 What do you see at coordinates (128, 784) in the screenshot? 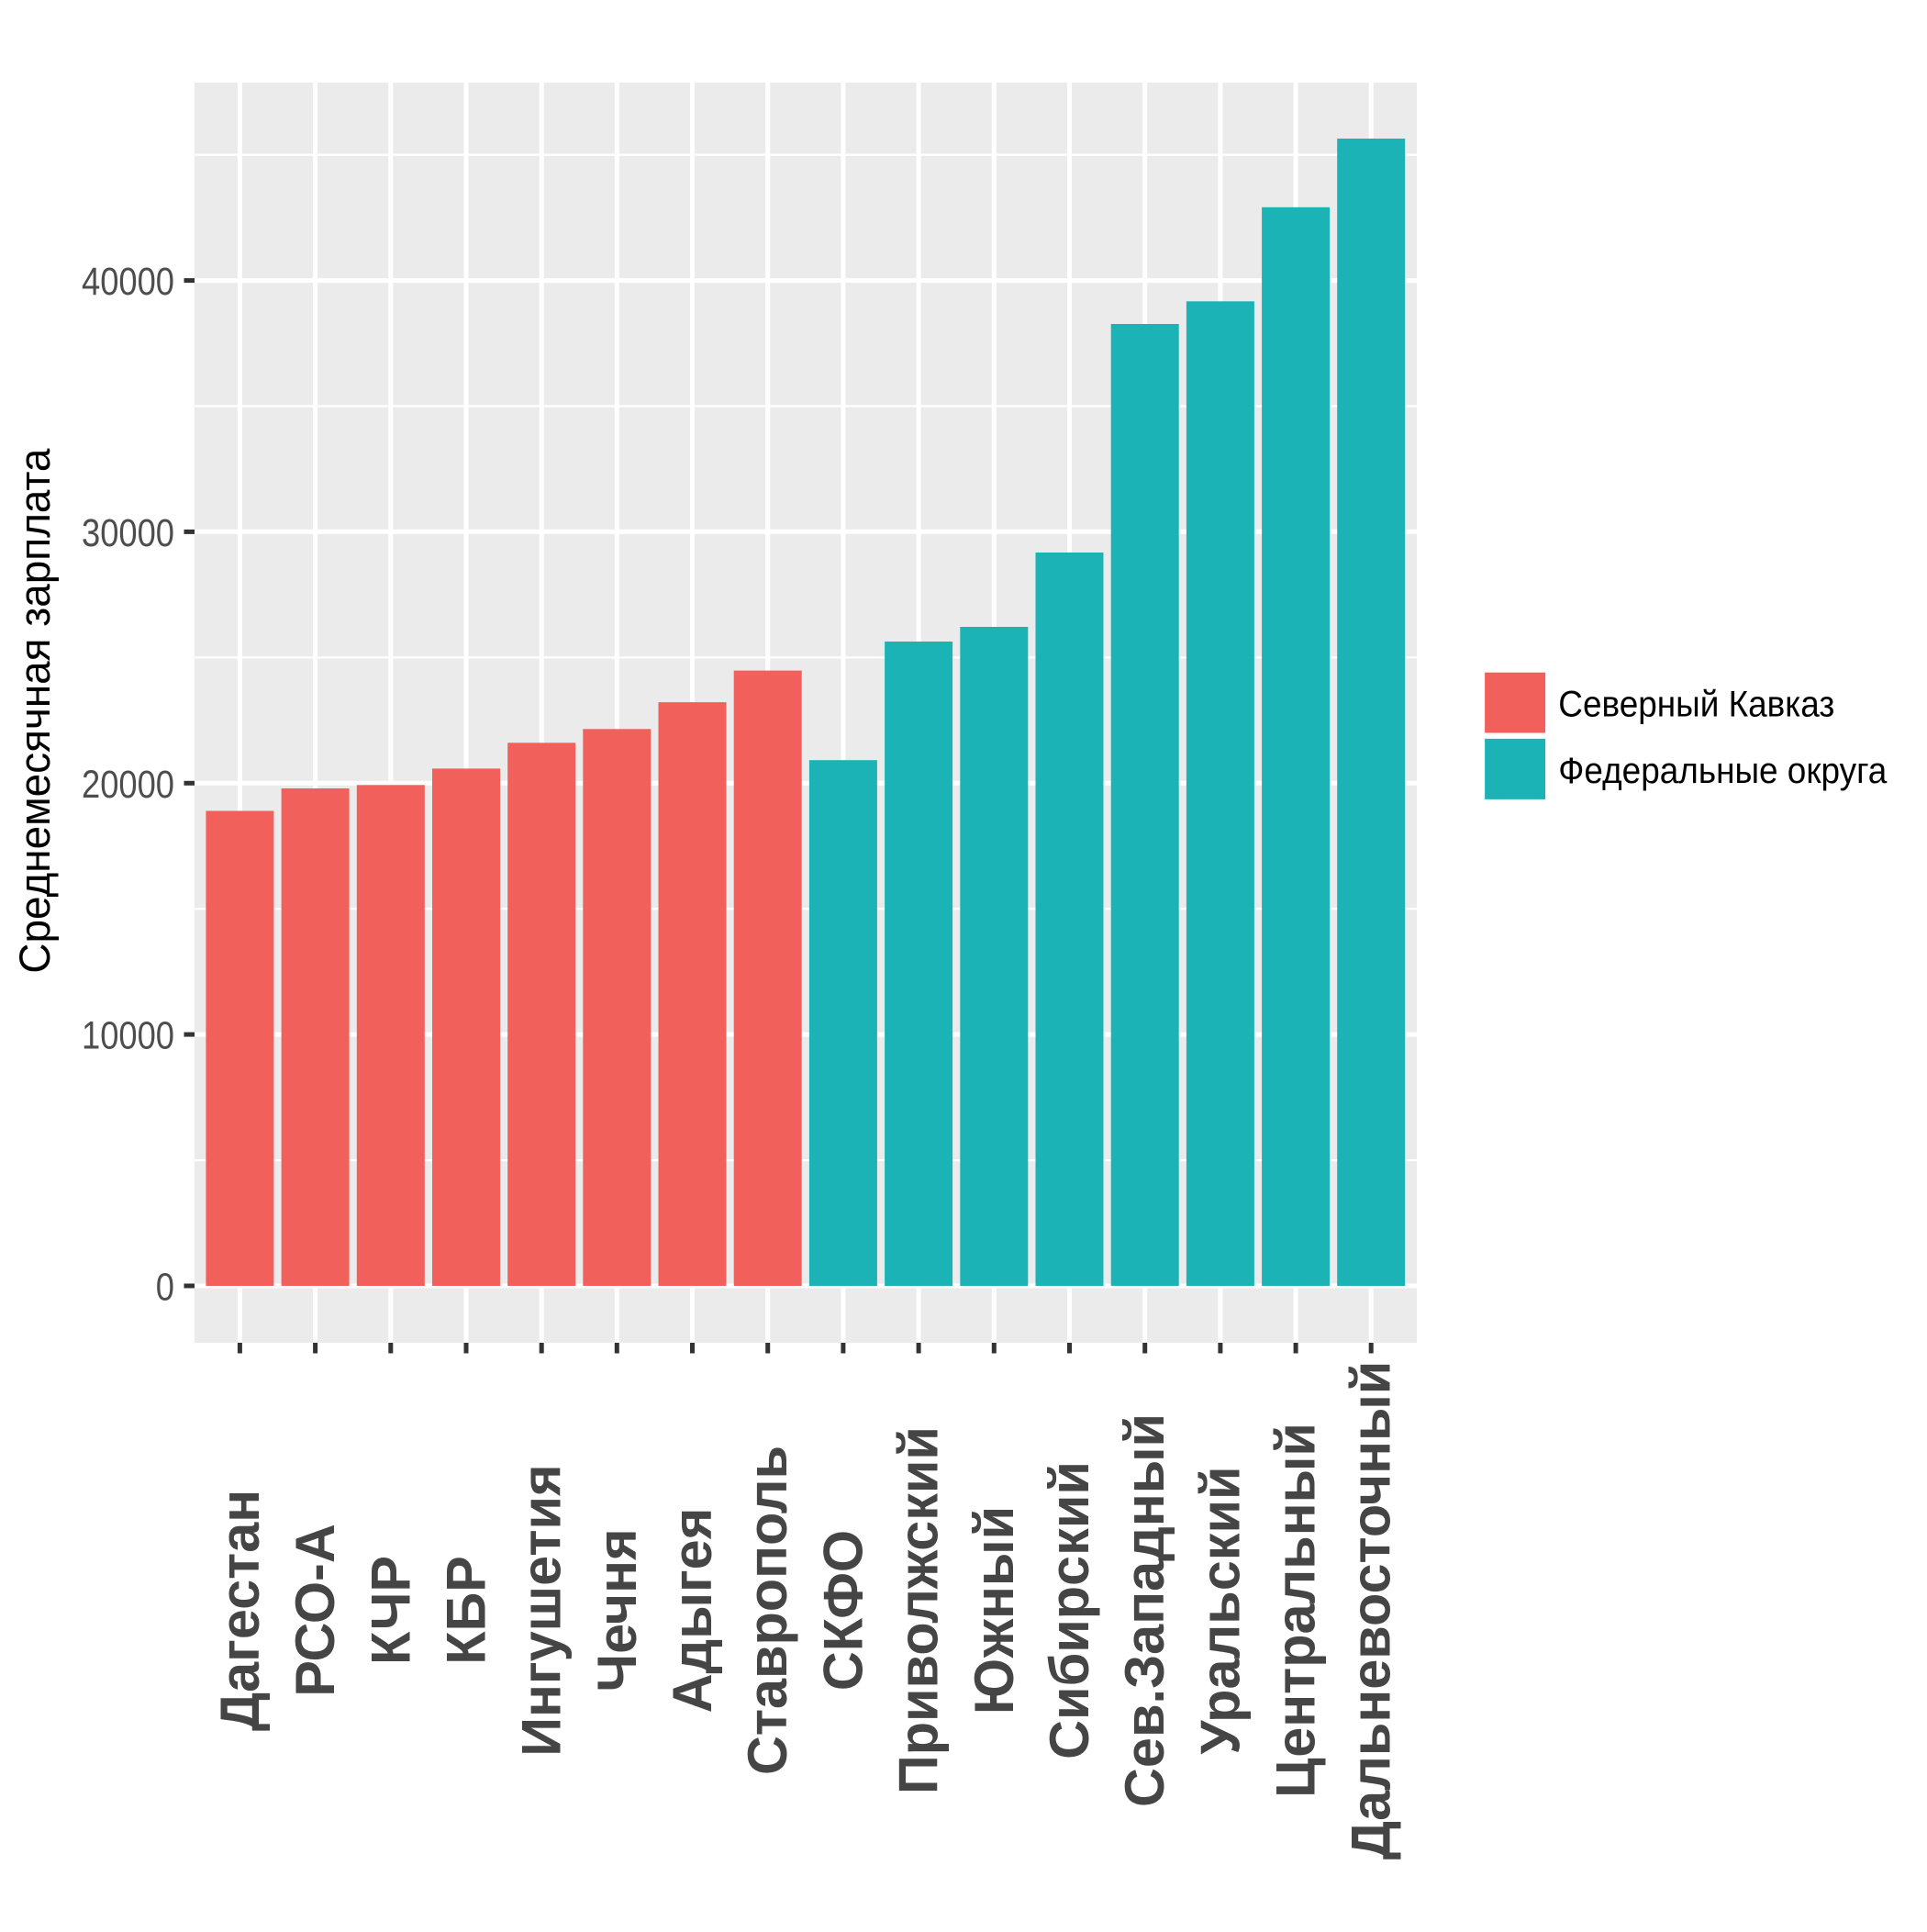
I see `svg-text: 20000` at bounding box center [128, 784].